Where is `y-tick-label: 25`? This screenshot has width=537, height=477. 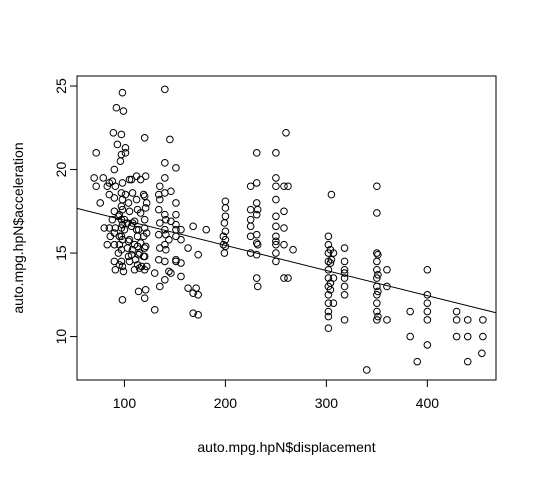 y-tick-label: 25 is located at coordinates (61, 86).